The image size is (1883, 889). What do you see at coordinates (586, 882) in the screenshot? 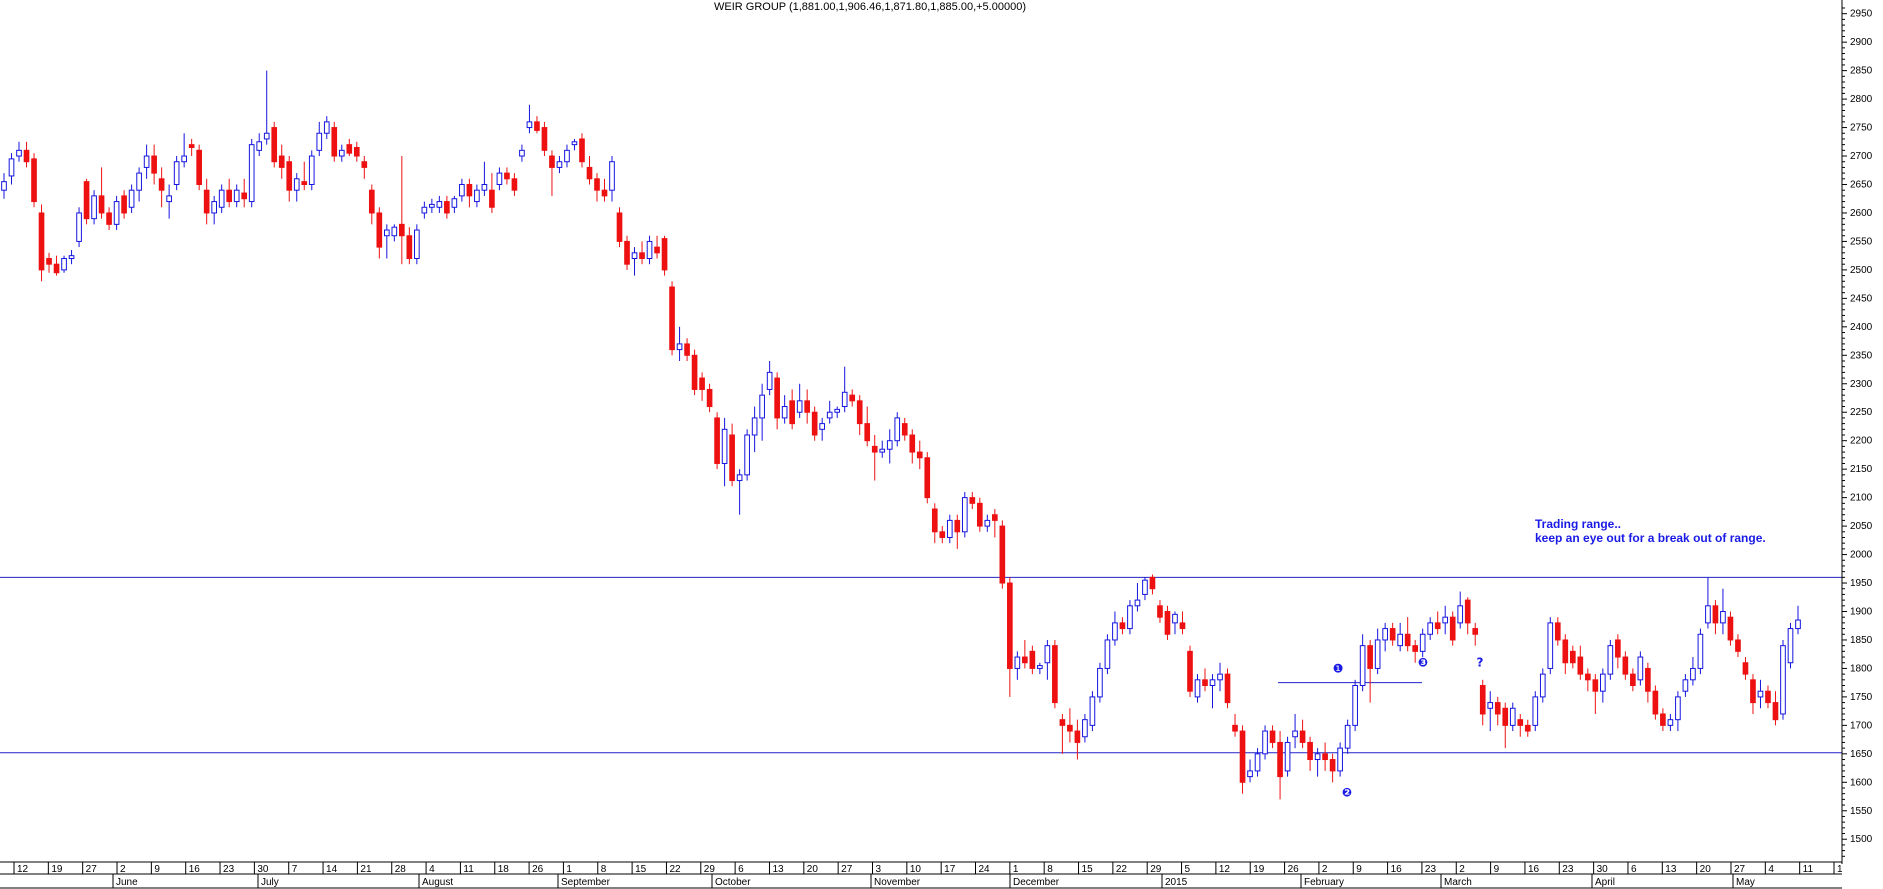
I see `x-month-label: September` at bounding box center [586, 882].